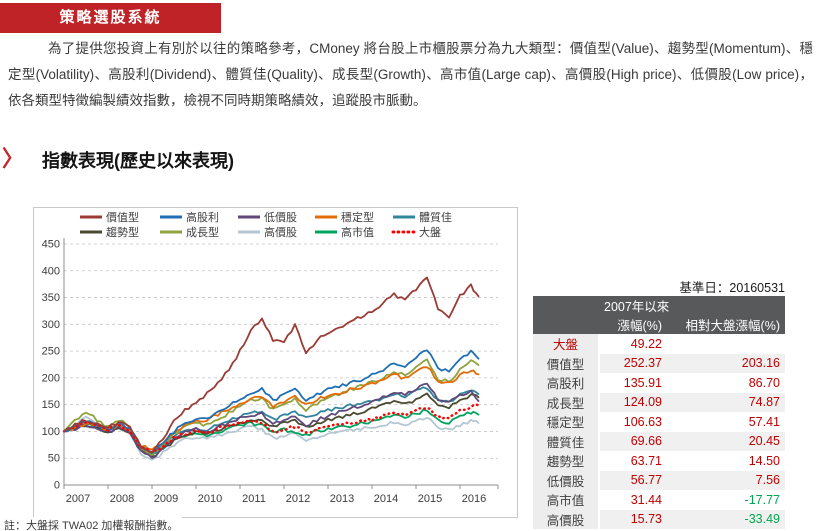  Describe the element at coordinates (342, 499) in the screenshot. I see `svg-text: 2013` at that location.